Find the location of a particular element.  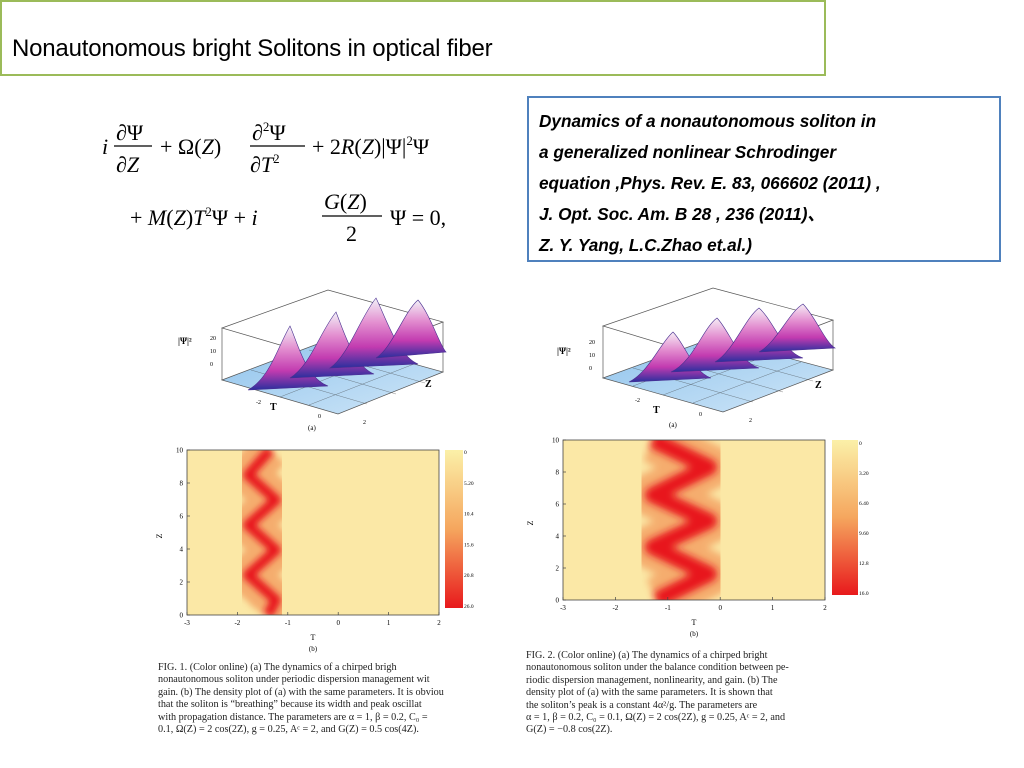

fig1b-xaxis-label: T is located at coordinates (313, 637).